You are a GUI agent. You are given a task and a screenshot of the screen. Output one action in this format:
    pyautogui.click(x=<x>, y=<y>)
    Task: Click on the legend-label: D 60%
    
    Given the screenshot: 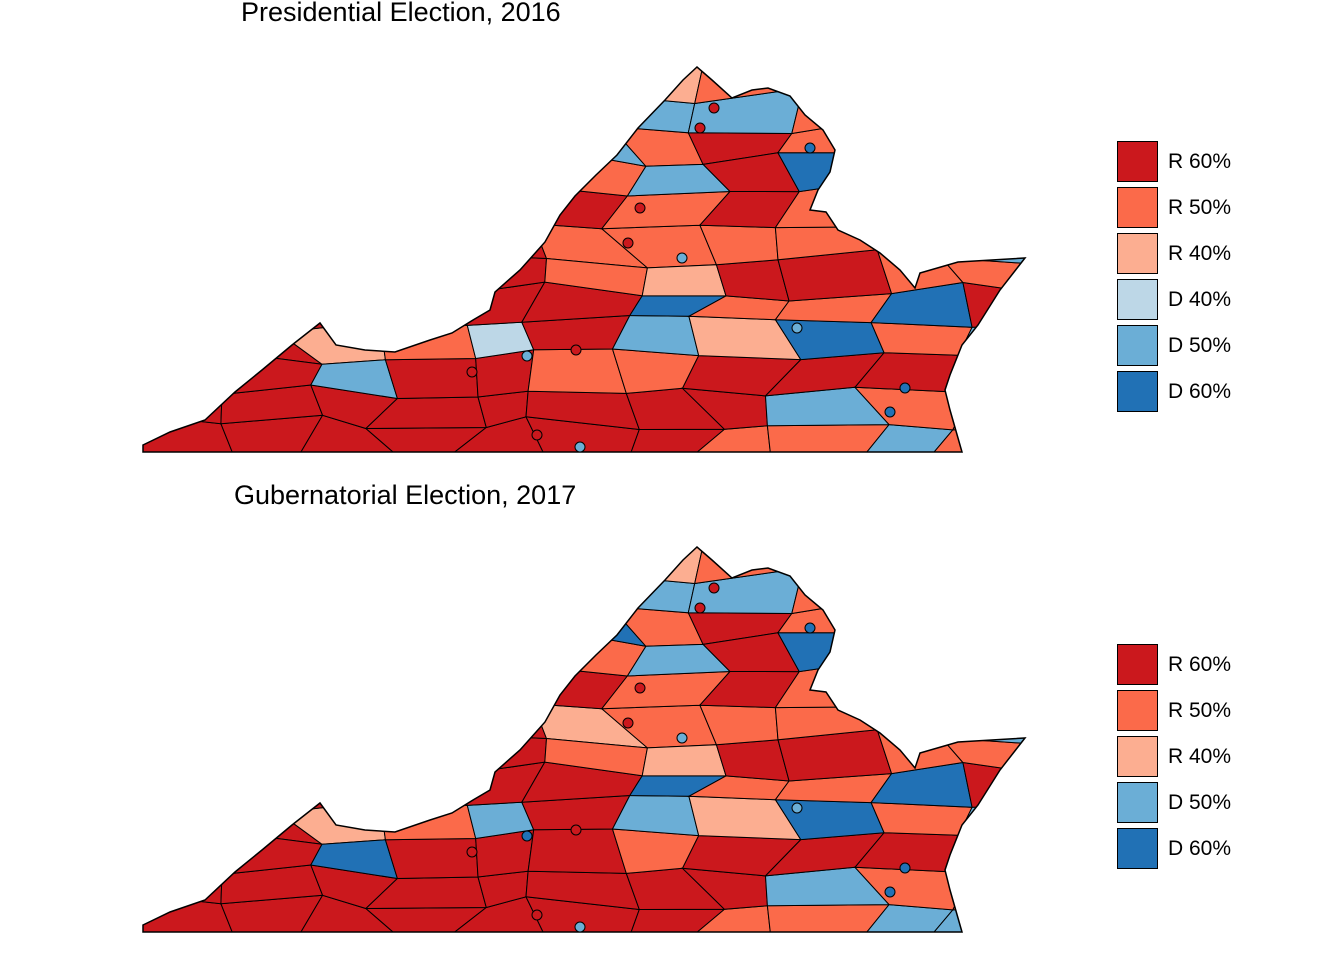 What is the action you would take?
    pyautogui.click(x=1200, y=848)
    